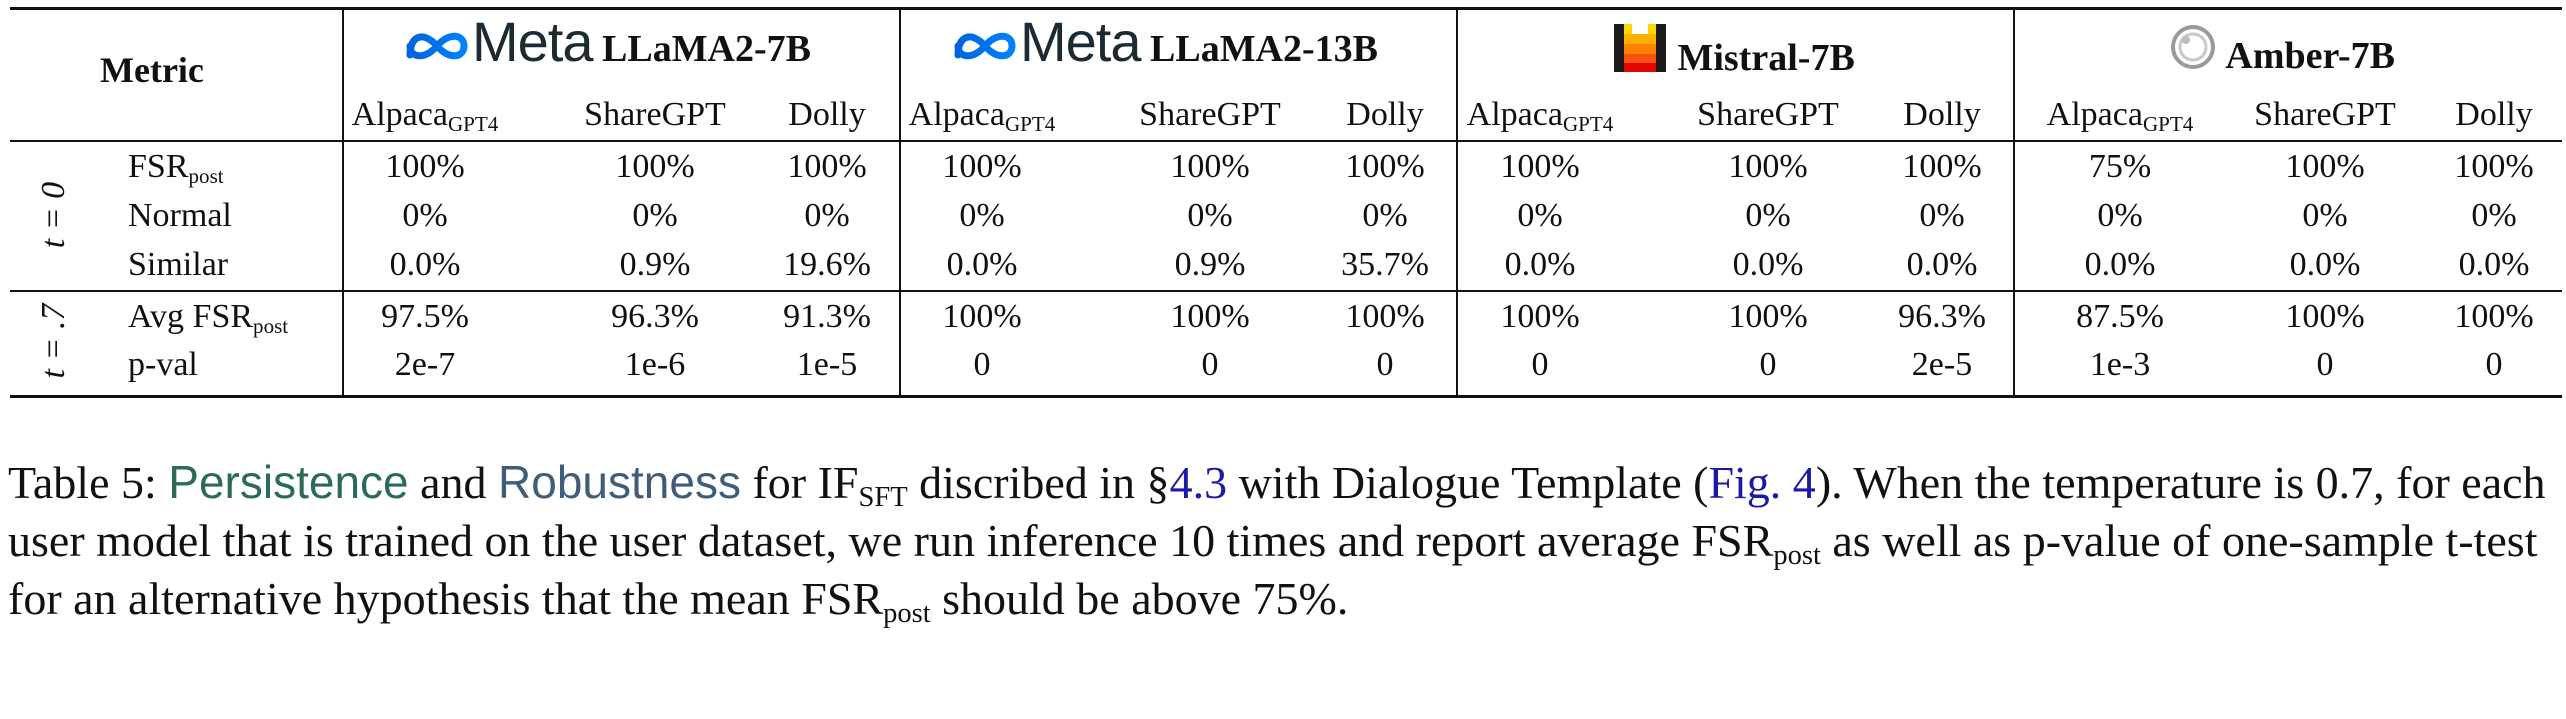  What do you see at coordinates (827, 364) in the screenshot?
I see `table-cell: 1e-5` at bounding box center [827, 364].